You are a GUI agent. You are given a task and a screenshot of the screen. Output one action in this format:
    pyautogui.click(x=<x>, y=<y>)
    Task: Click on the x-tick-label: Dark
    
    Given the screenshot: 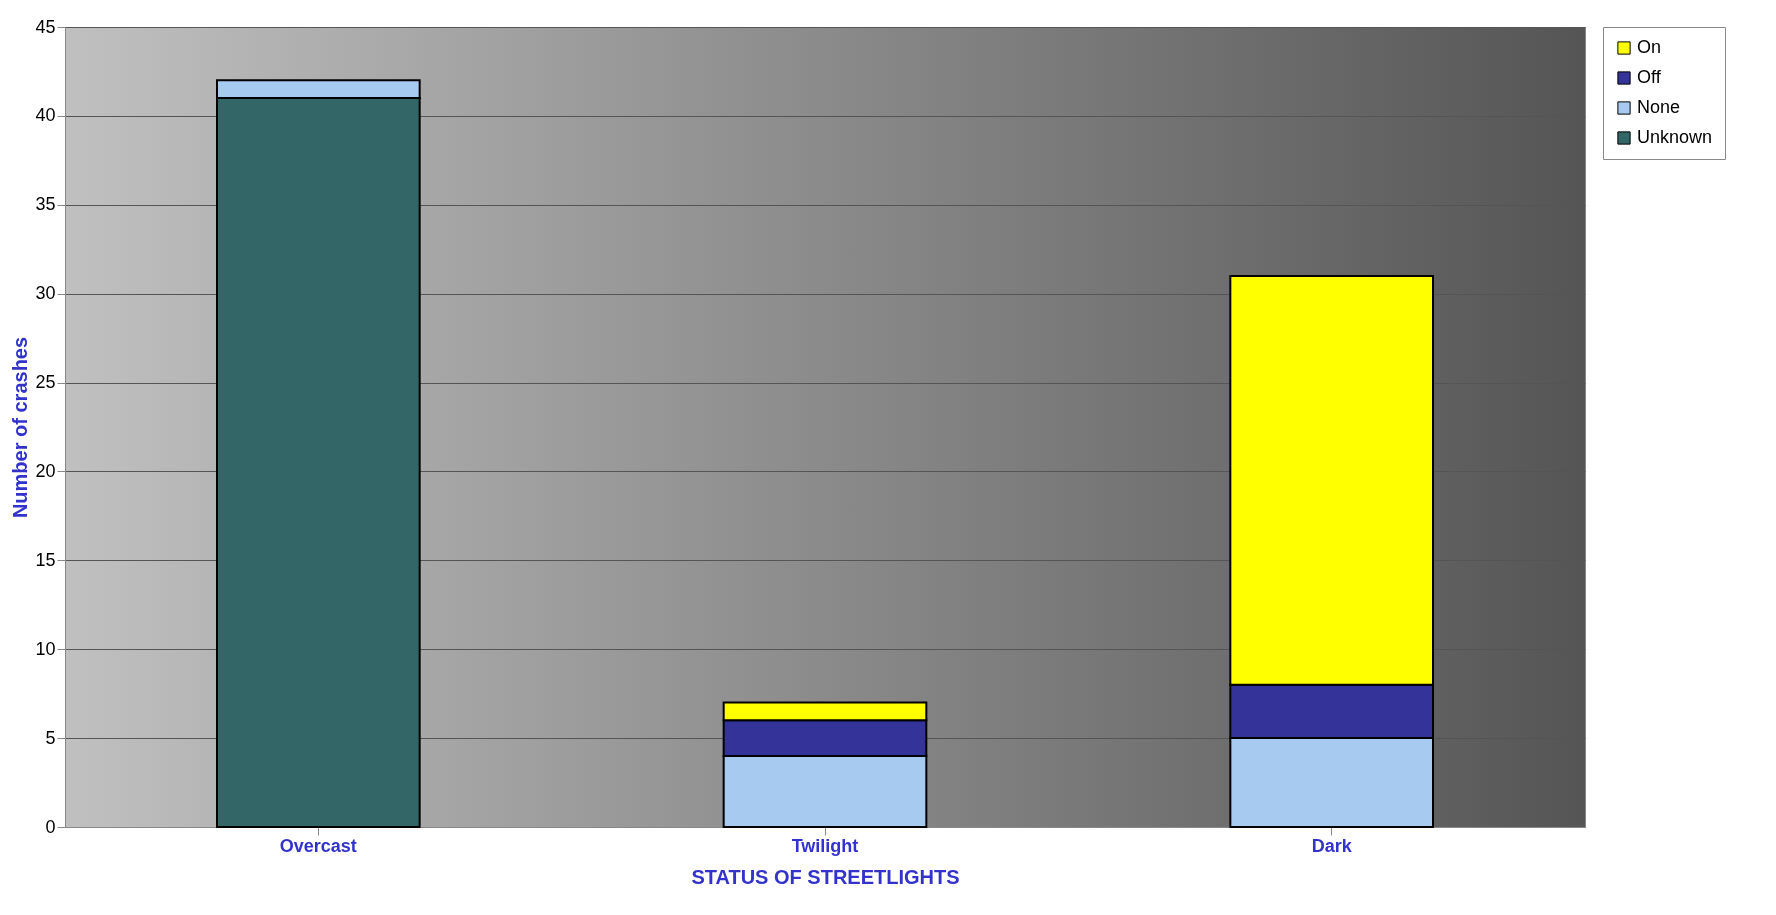 What is the action you would take?
    pyautogui.click(x=1332, y=845)
    